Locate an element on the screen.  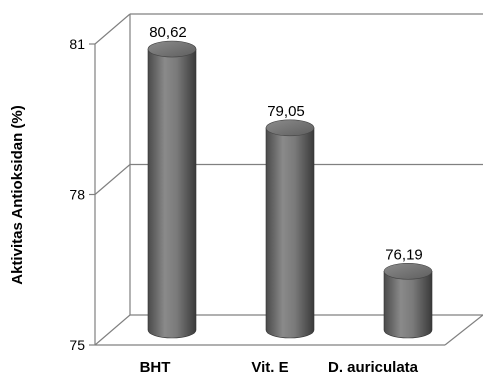
category-labels: BHT Vit. E D. auriculata is located at coordinates (279, 367).